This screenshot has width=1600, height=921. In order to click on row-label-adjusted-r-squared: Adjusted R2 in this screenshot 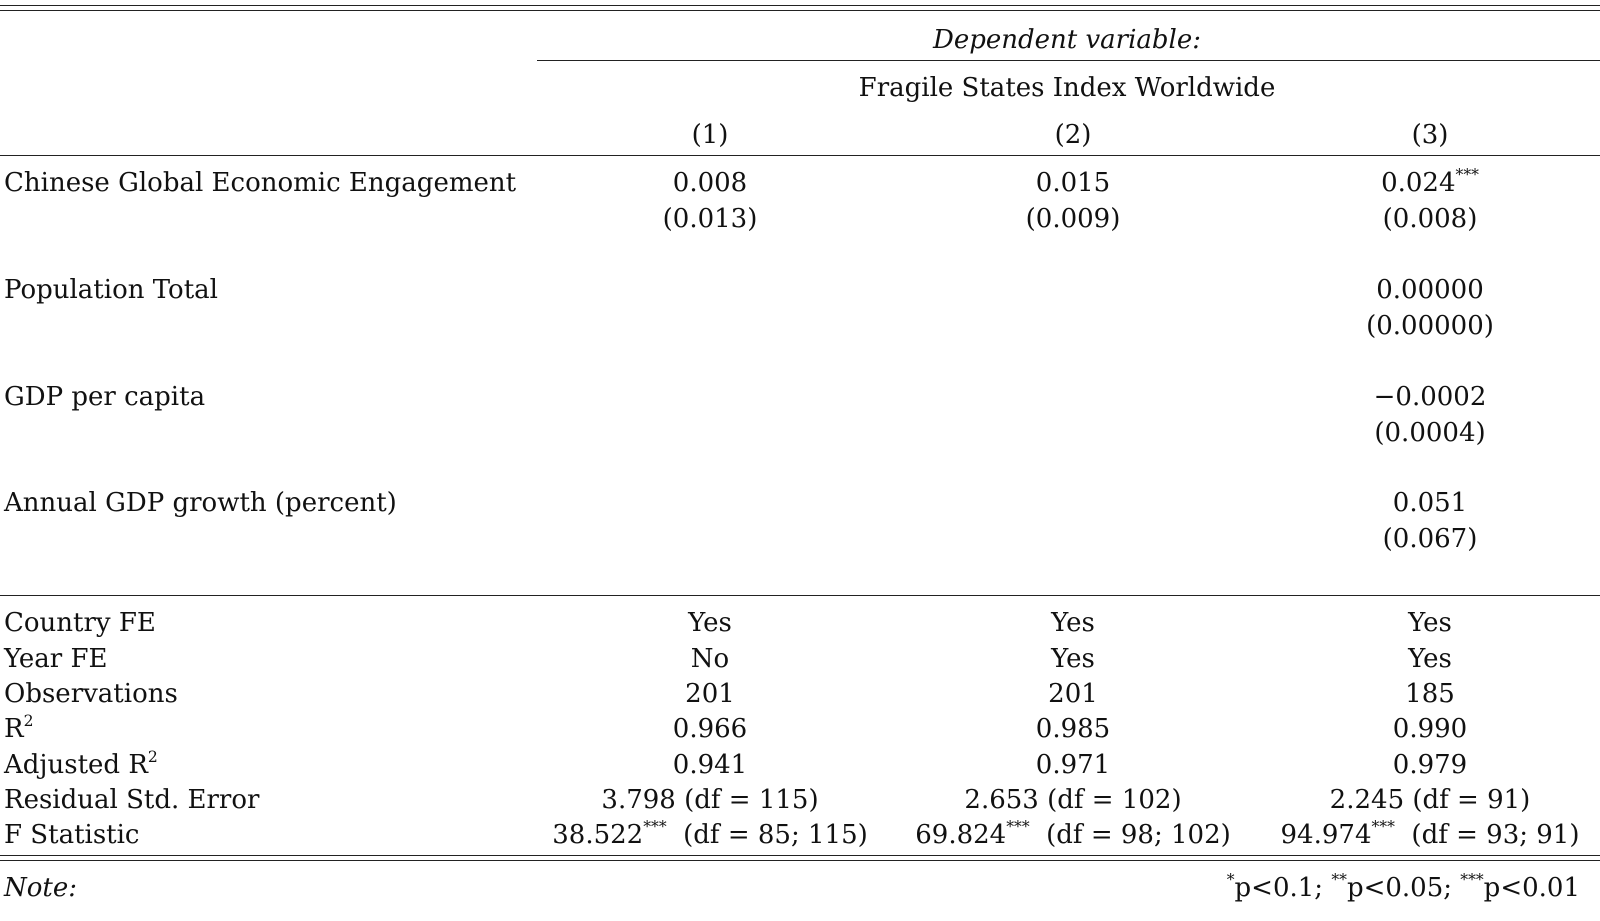, I will do `click(81, 764)`.